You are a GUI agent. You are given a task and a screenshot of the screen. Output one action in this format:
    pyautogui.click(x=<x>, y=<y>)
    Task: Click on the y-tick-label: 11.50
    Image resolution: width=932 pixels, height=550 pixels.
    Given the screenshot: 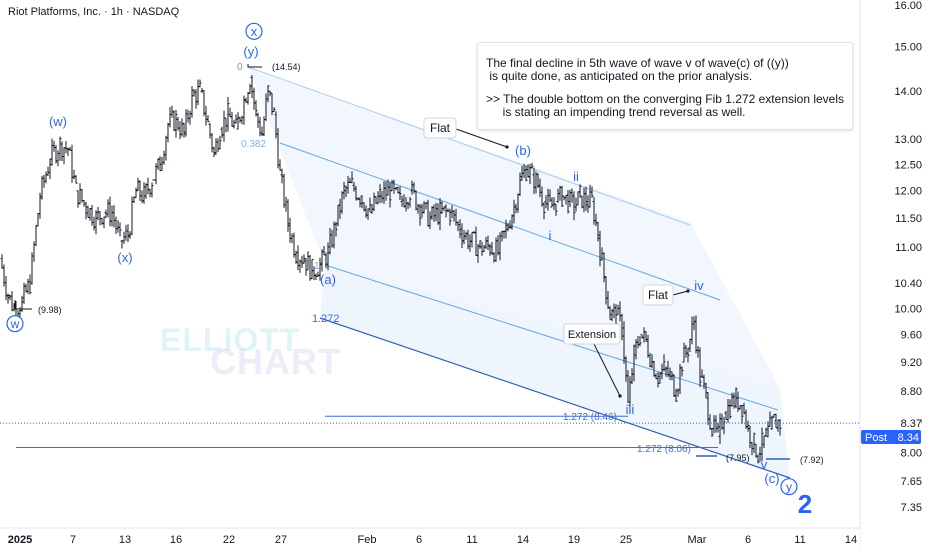 What is the action you would take?
    pyautogui.click(x=908, y=219)
    